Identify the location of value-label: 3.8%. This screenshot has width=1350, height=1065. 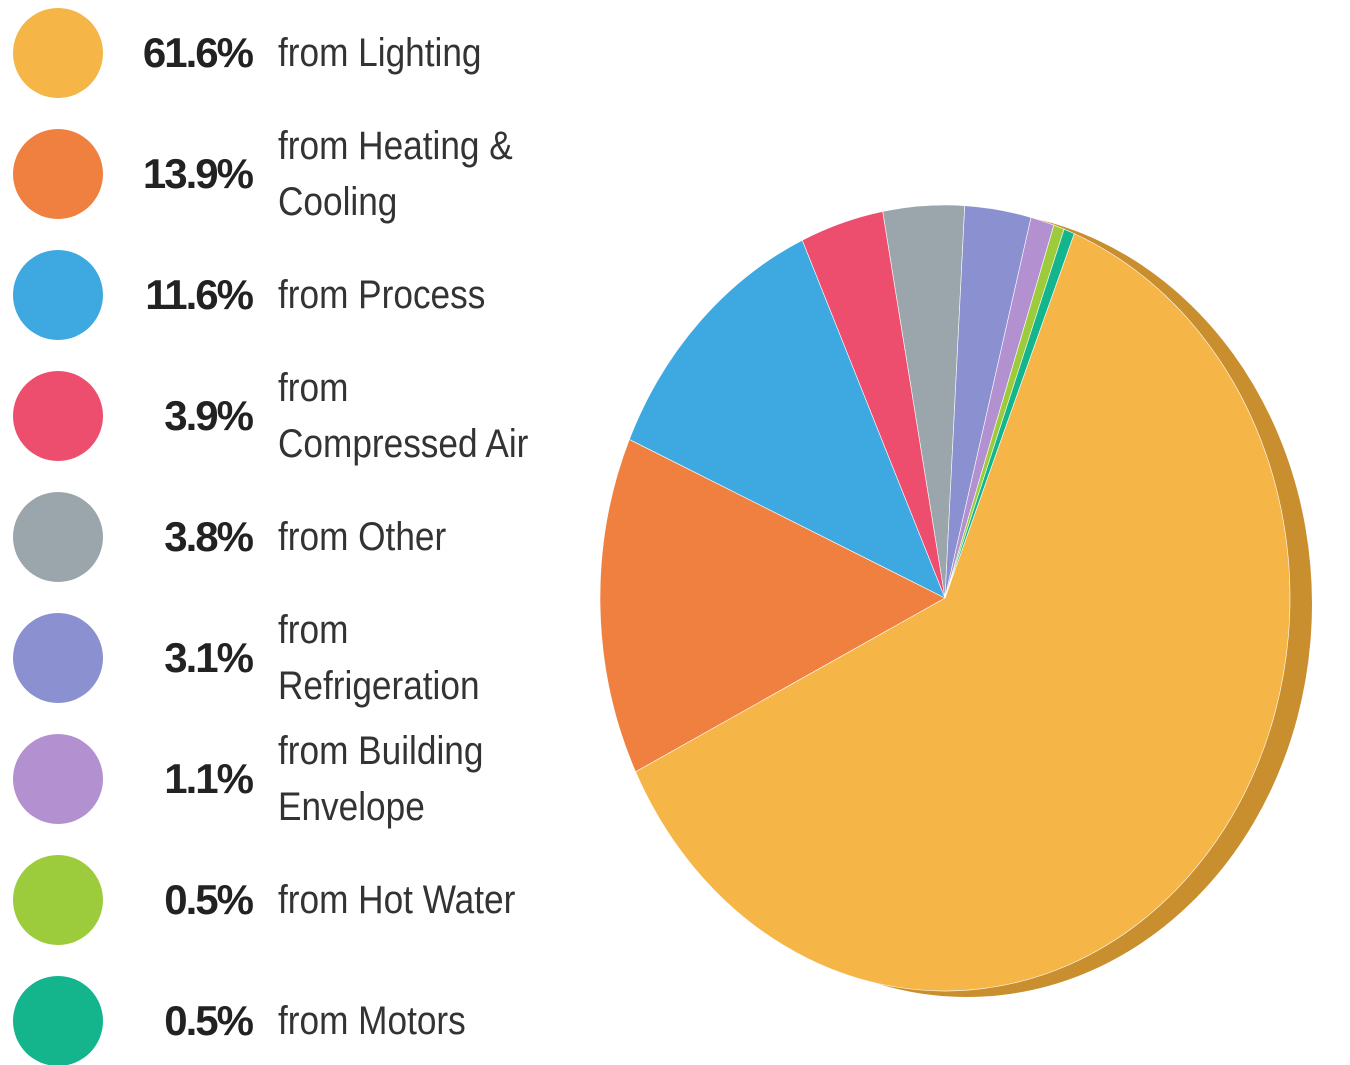
(209, 536).